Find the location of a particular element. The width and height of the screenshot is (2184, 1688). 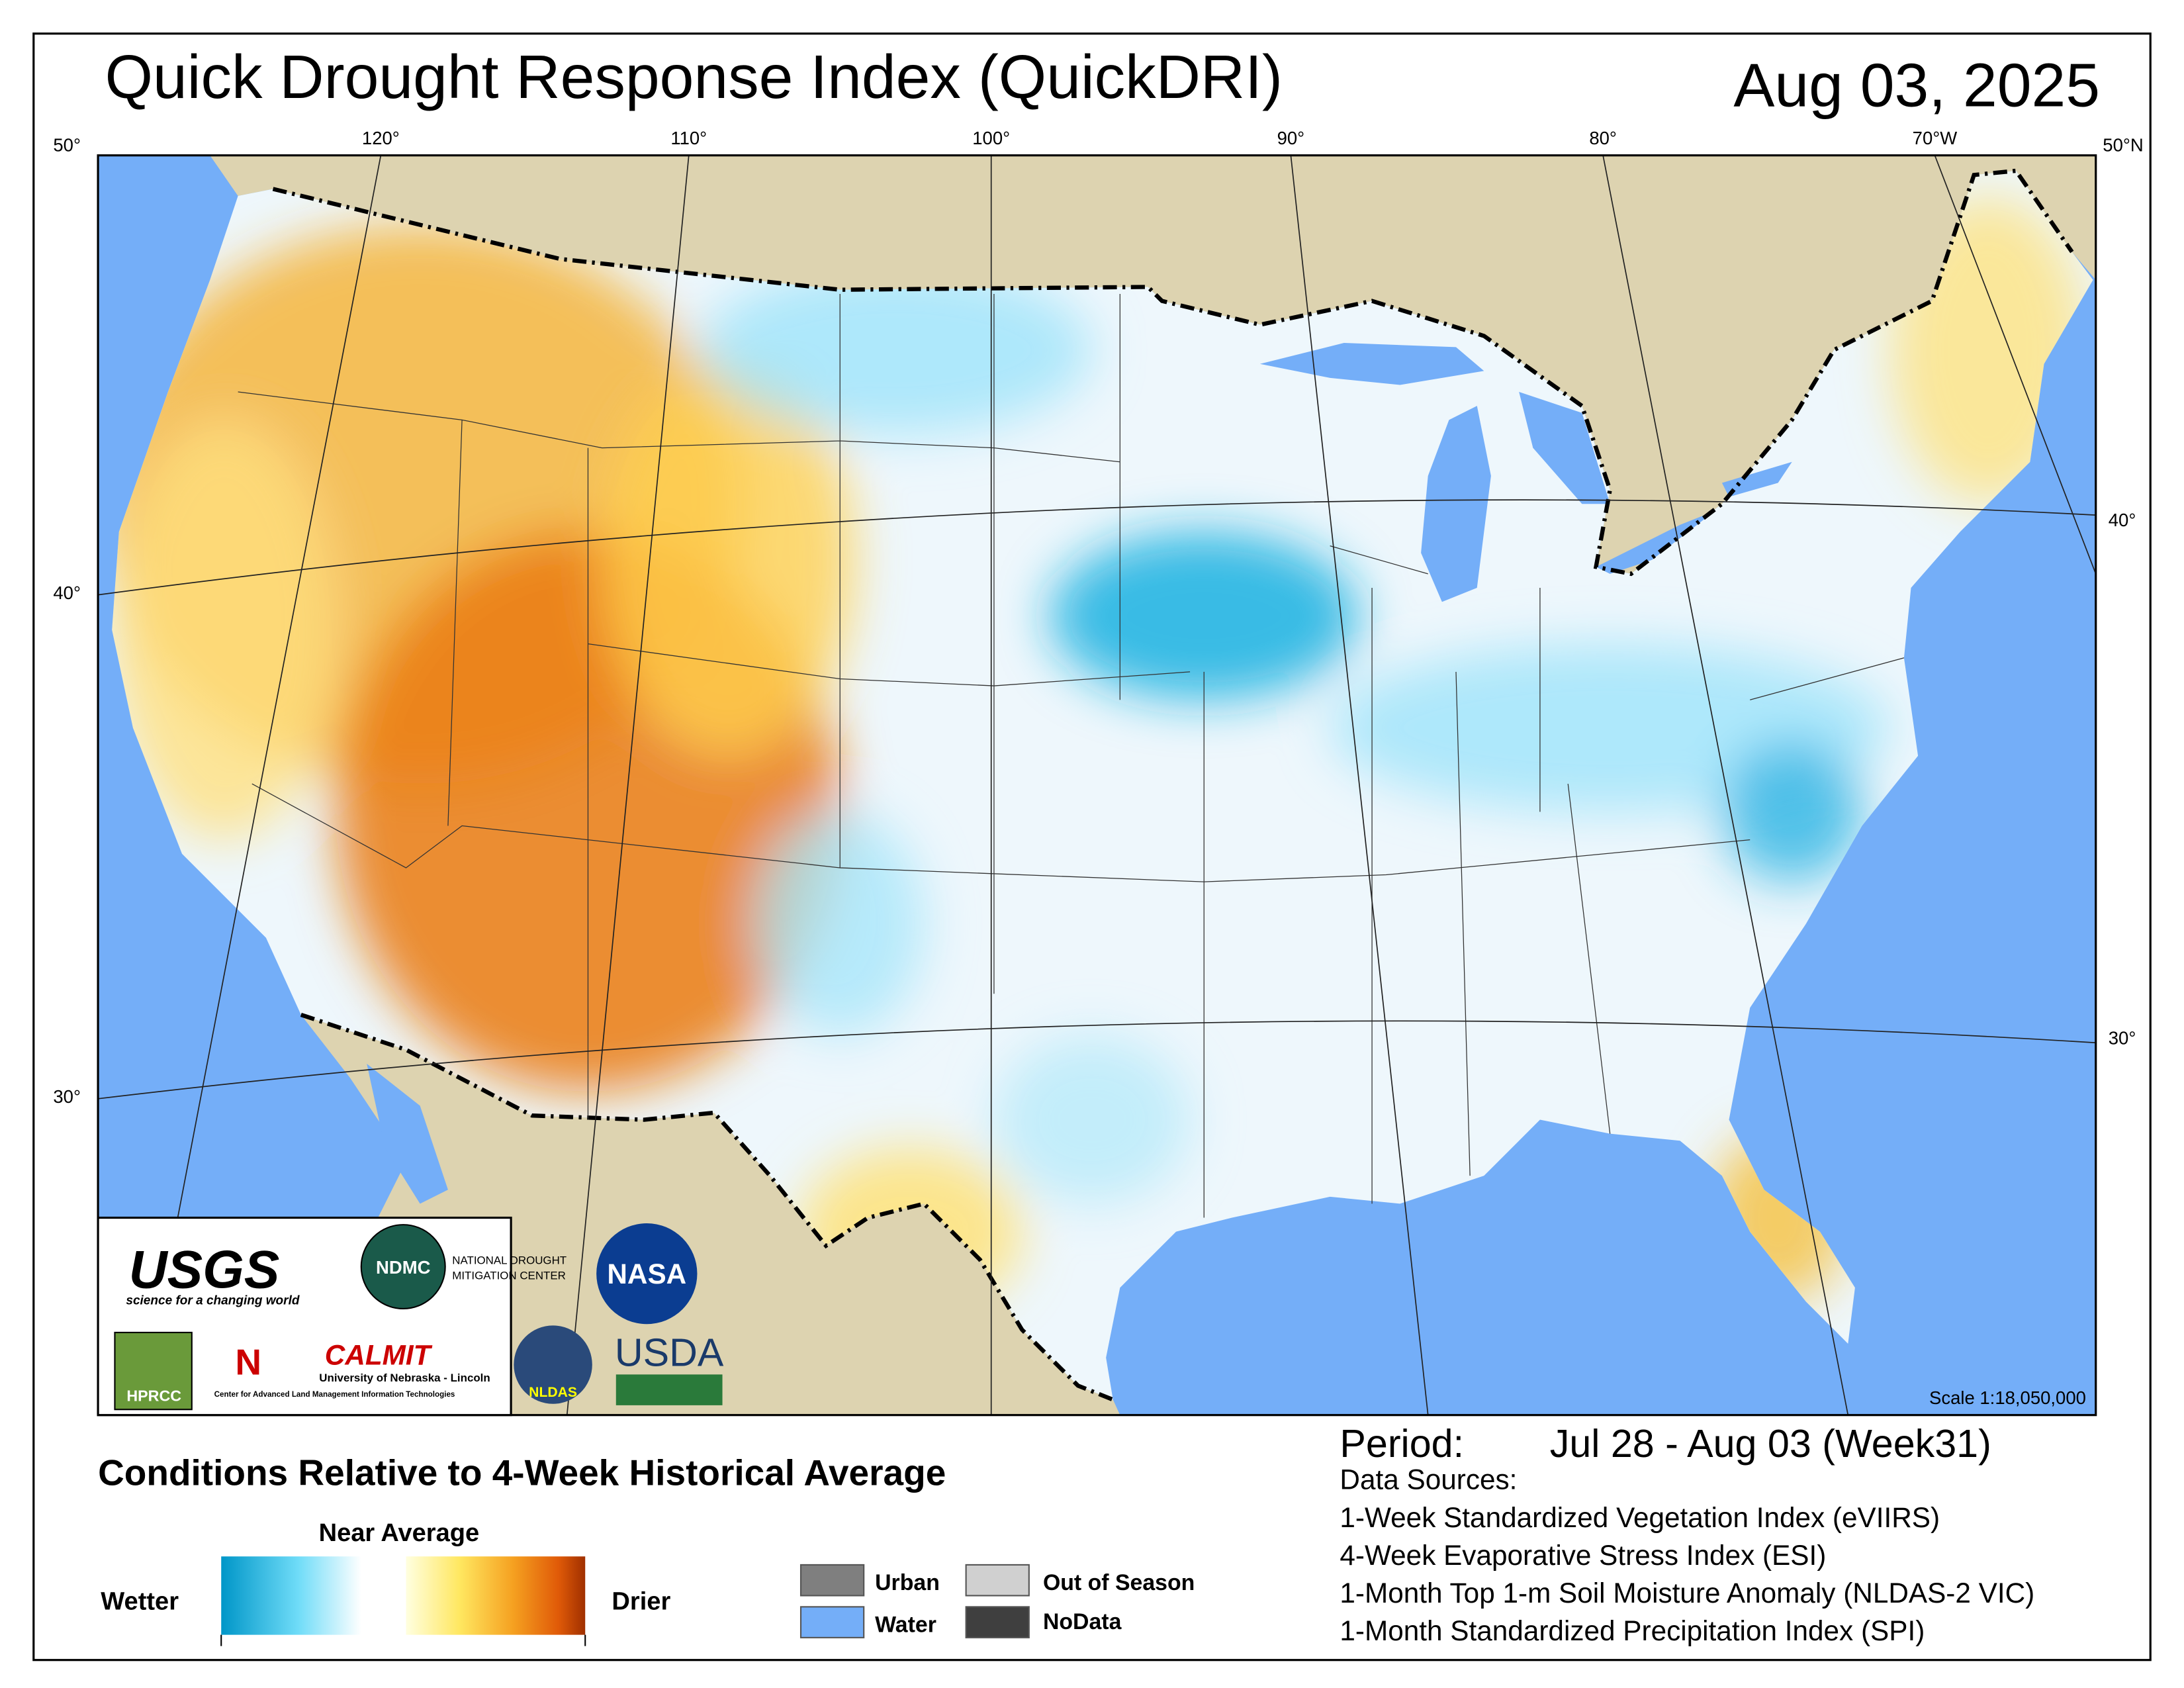

urban-swatch is located at coordinates (832, 1580).